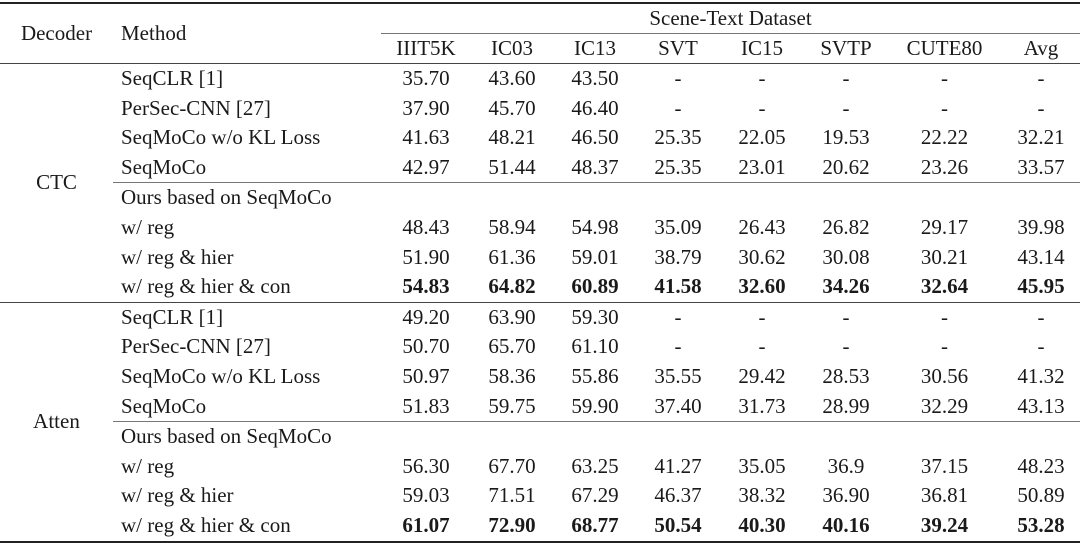 Image resolution: width=1080 pixels, height=543 pixels. I want to click on dataset-header-ic15: IC15, so click(762, 48).